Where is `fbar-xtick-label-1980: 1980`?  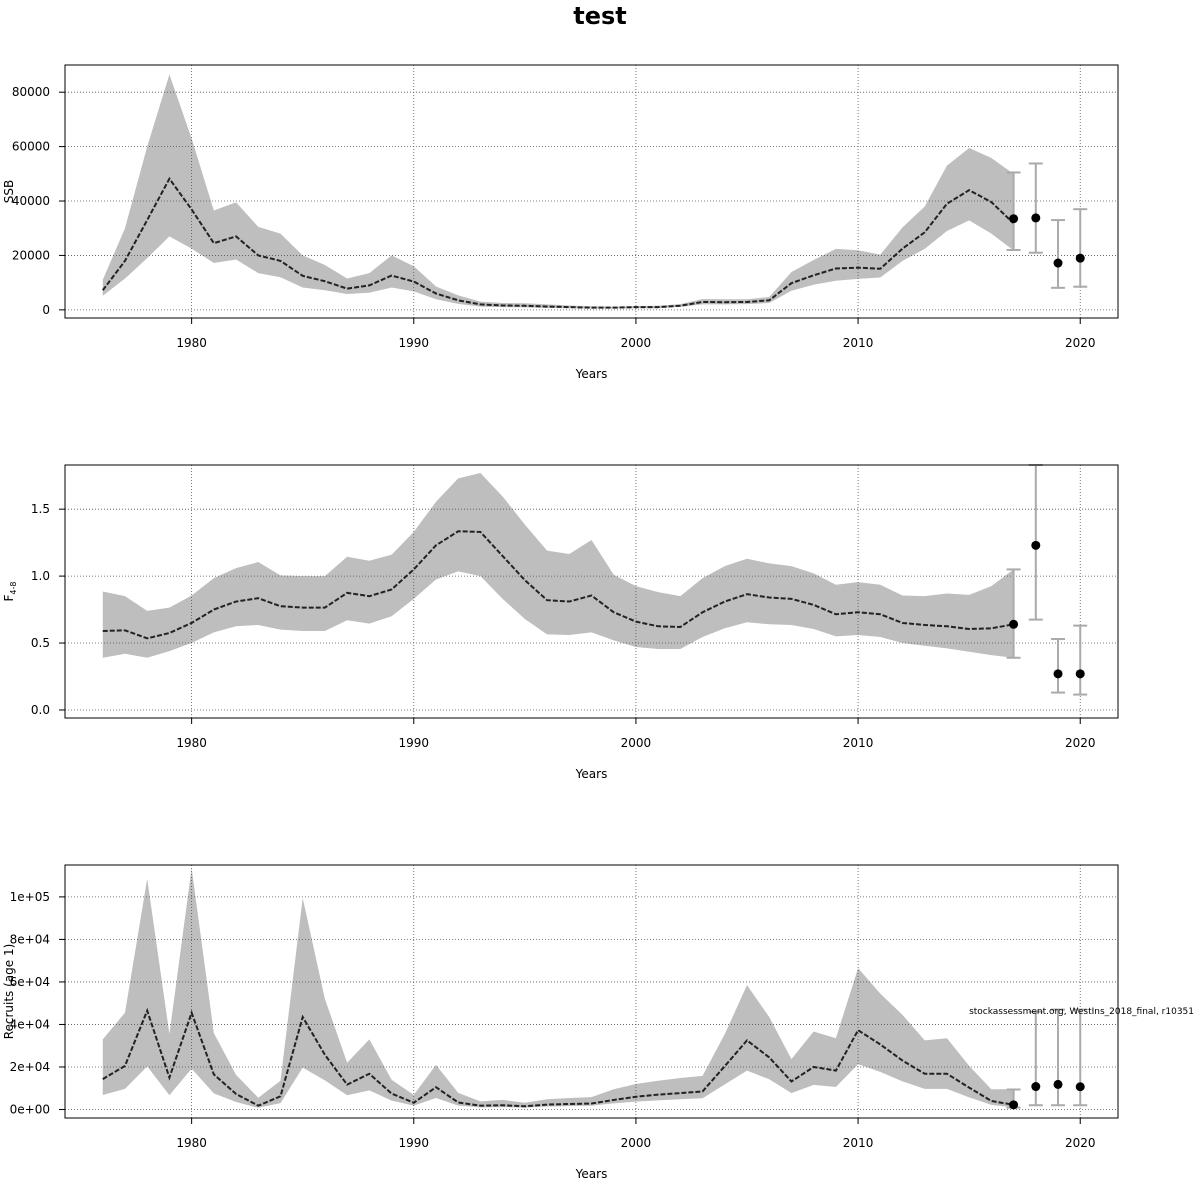
fbar-xtick-label-1980: 1980 is located at coordinates (191, 743).